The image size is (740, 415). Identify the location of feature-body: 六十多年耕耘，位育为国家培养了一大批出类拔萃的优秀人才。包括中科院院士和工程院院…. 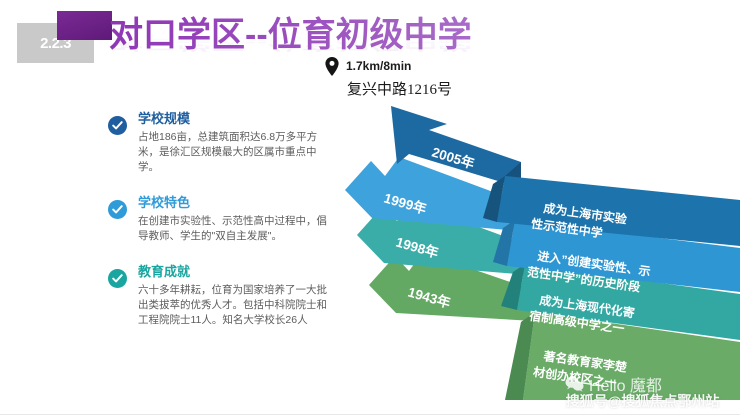
(232, 305).